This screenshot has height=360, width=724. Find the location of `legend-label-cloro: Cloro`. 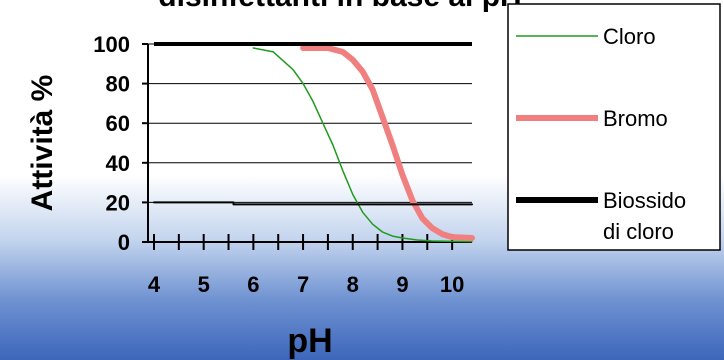

legend-label-cloro: Cloro is located at coordinates (629, 36).